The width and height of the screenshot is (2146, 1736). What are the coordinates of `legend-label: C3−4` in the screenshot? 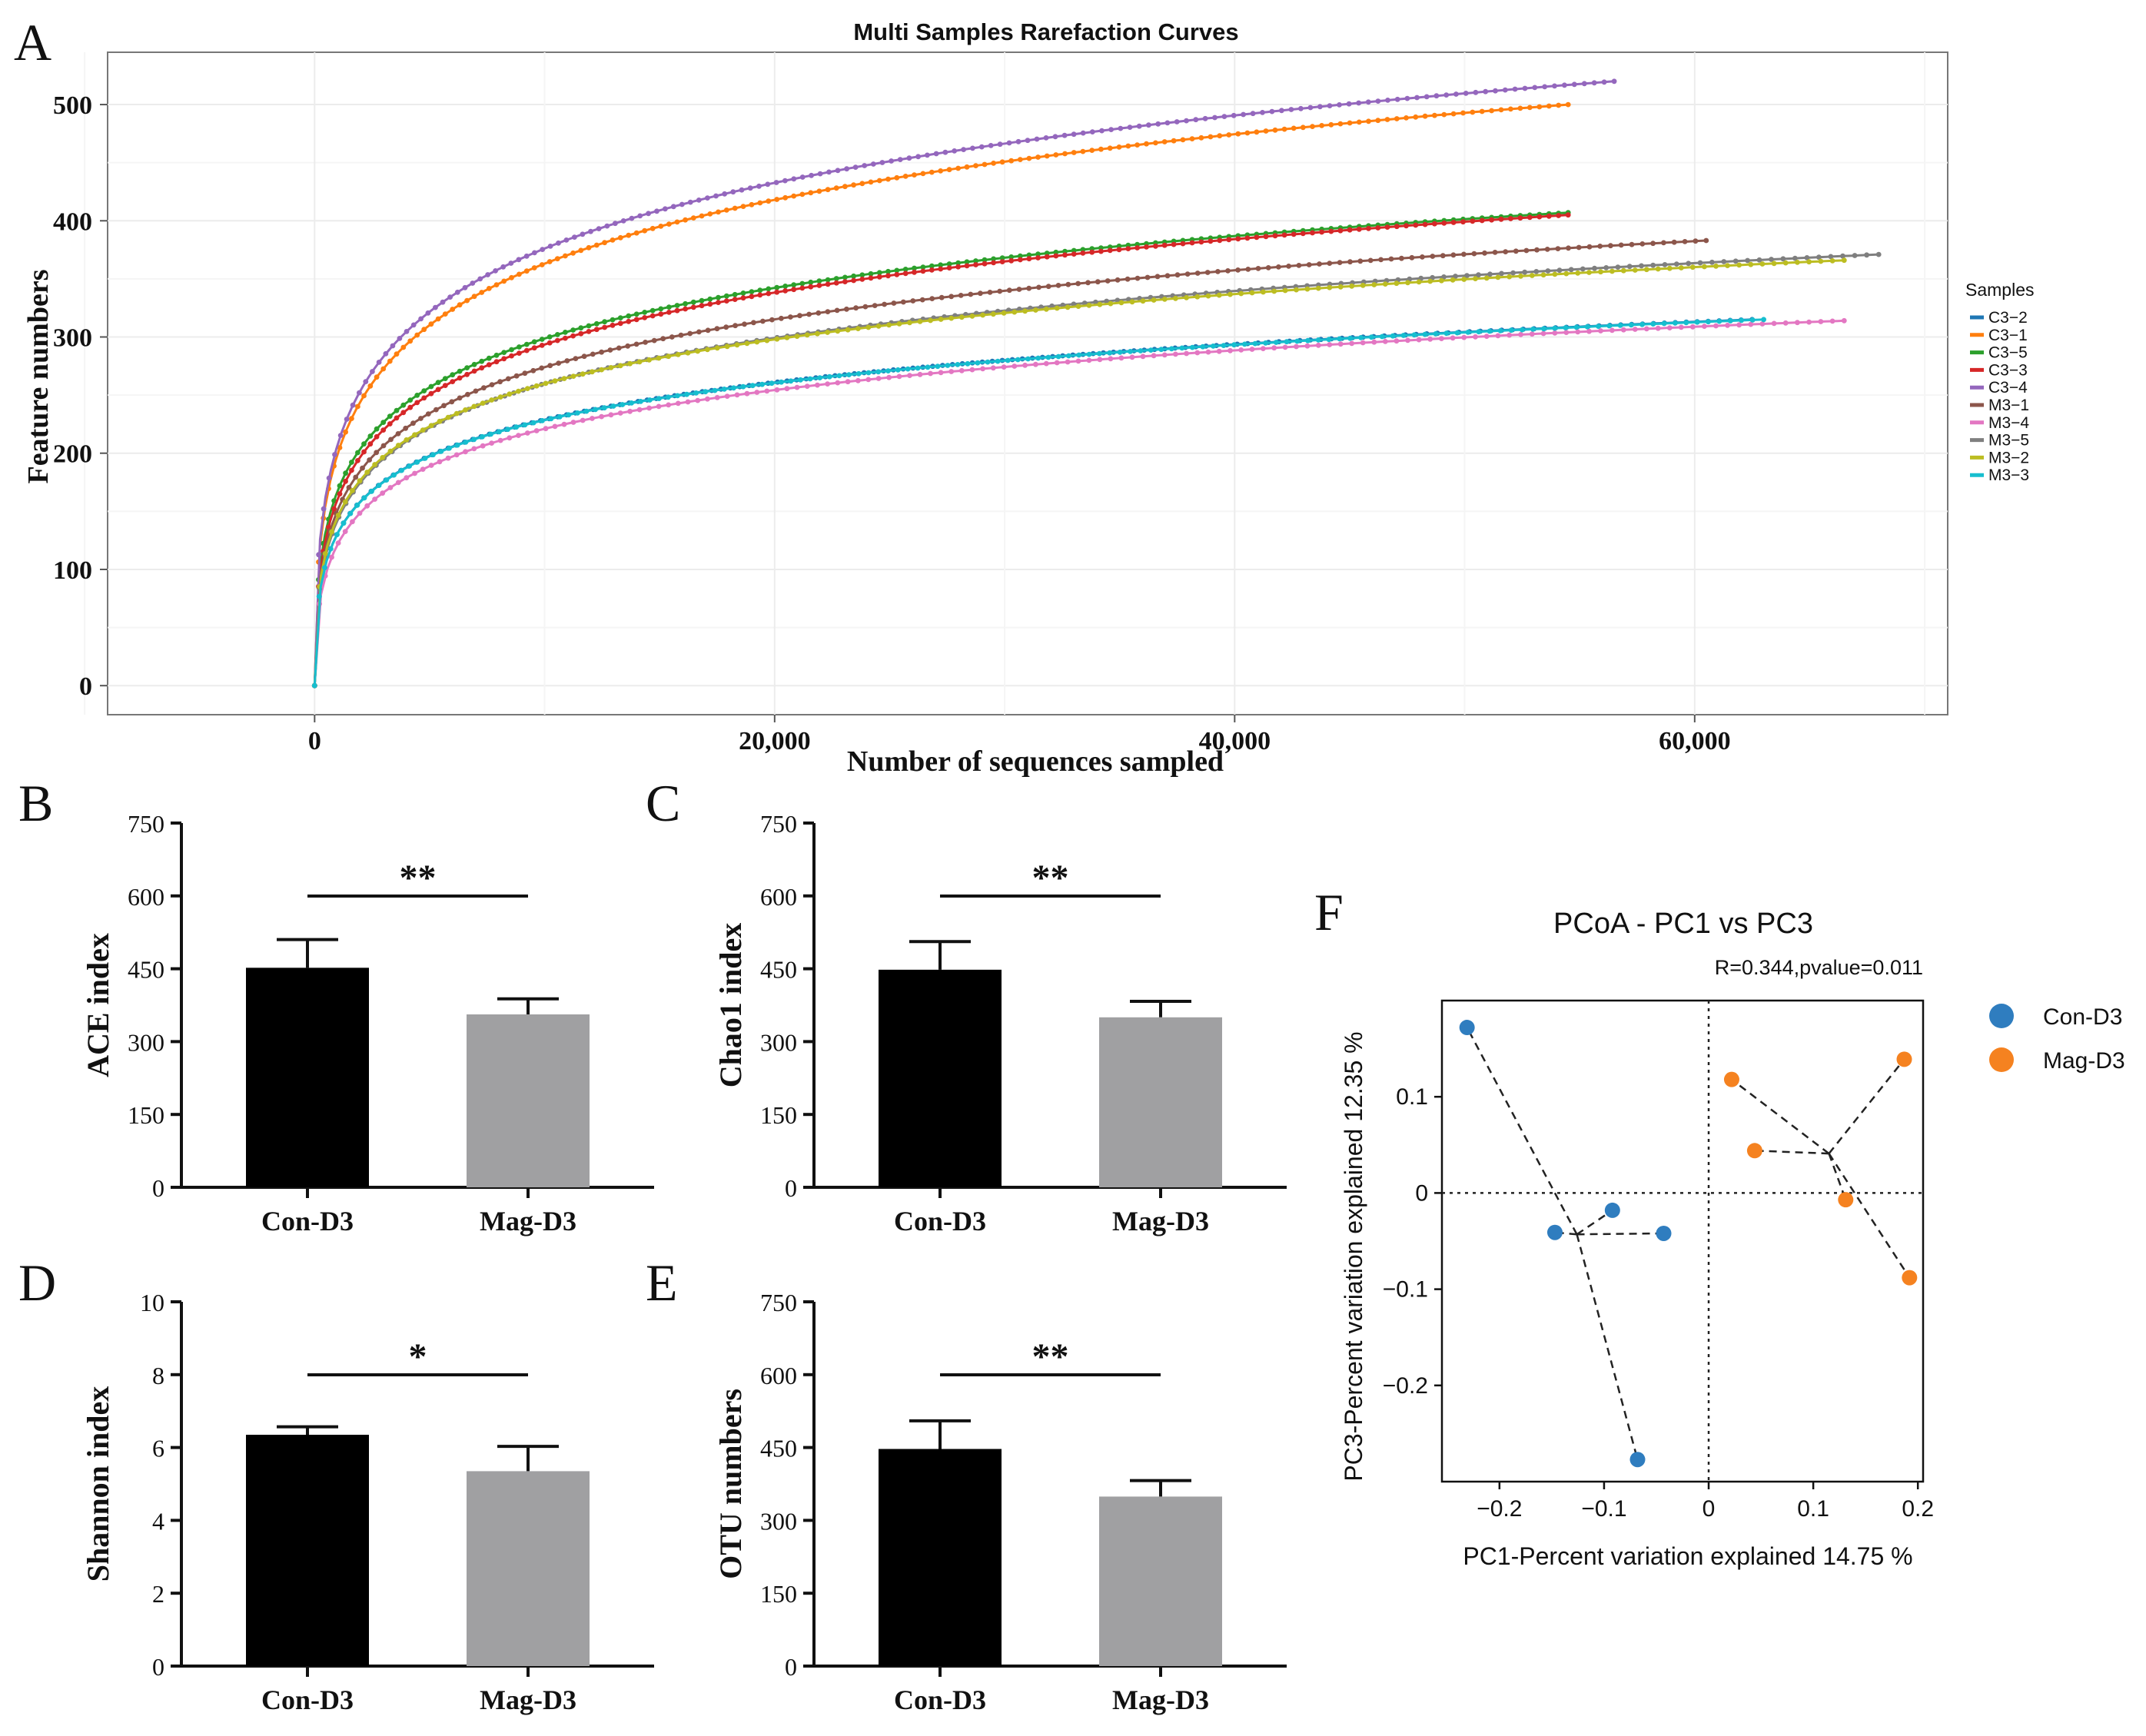 It's located at (2008, 388).